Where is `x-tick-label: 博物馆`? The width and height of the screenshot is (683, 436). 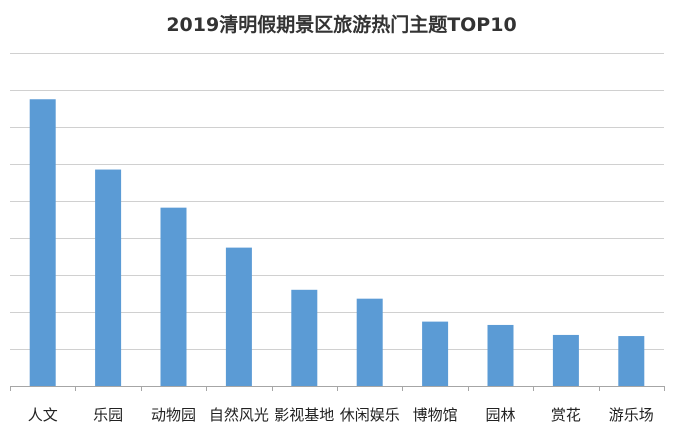 x-tick-label: 博物馆 is located at coordinates (435, 415).